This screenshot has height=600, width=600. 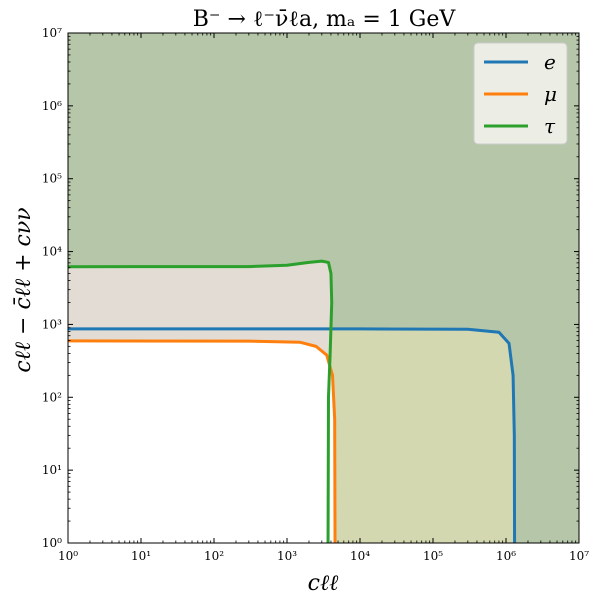 What do you see at coordinates (287, 556) in the screenshot?
I see `x-tick-label: 10³` at bounding box center [287, 556].